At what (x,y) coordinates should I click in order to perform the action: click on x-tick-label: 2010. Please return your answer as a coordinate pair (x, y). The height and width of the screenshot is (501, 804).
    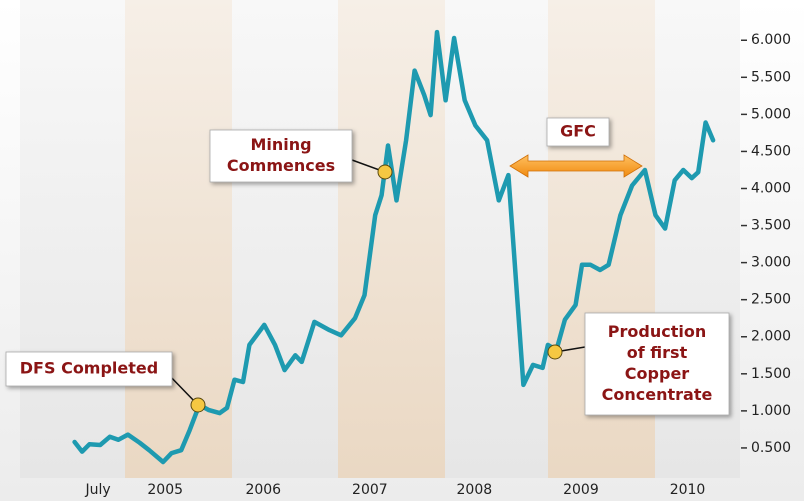
    Looking at the image, I should click on (688, 490).